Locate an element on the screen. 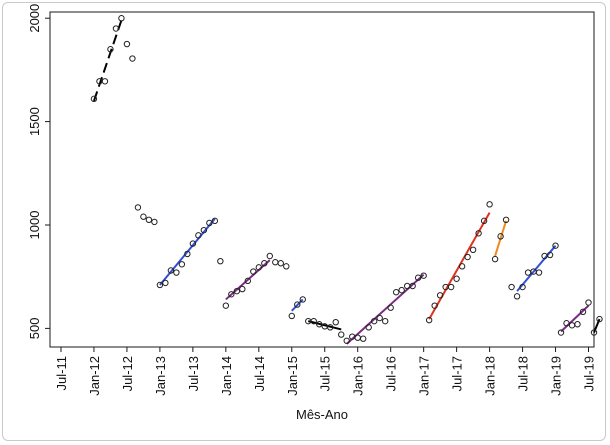  x-tick-label-12: Jan-17 is located at coordinates (424, 376).